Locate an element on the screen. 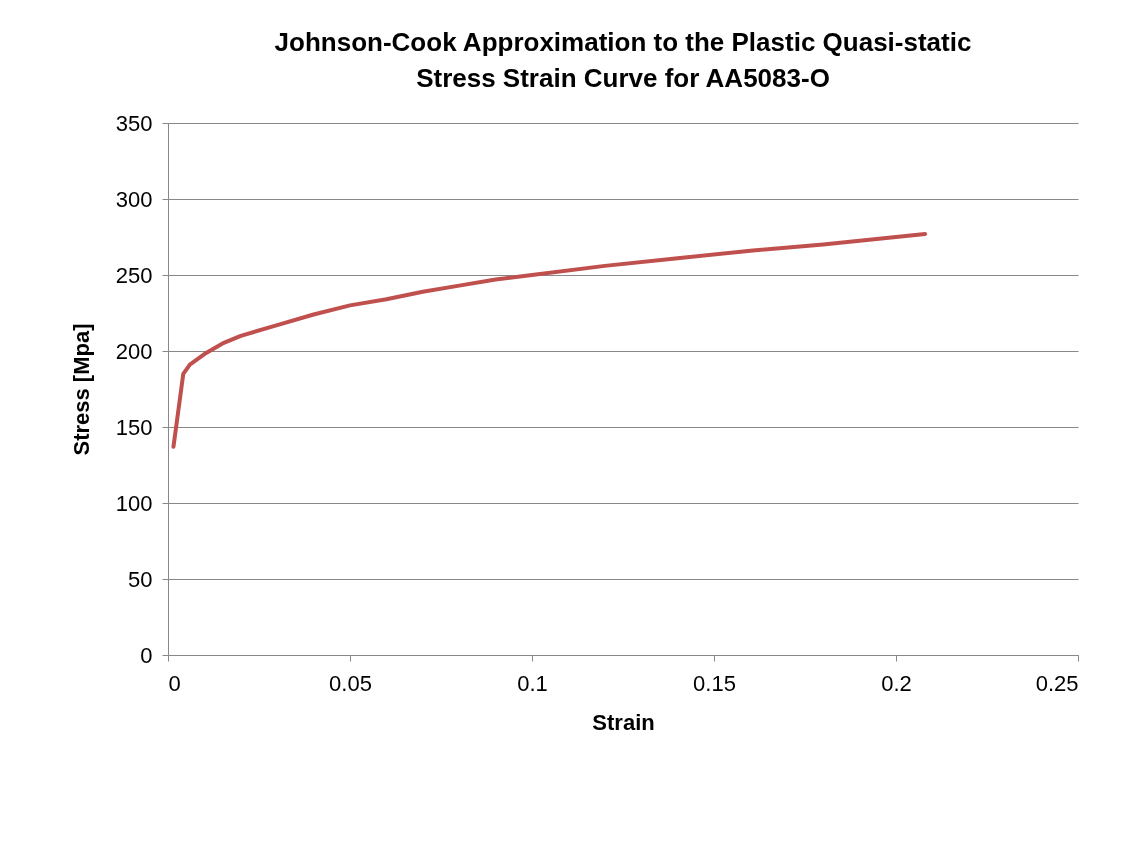 The image size is (1143, 843). x-tick-label: 0.1 is located at coordinates (532, 683).